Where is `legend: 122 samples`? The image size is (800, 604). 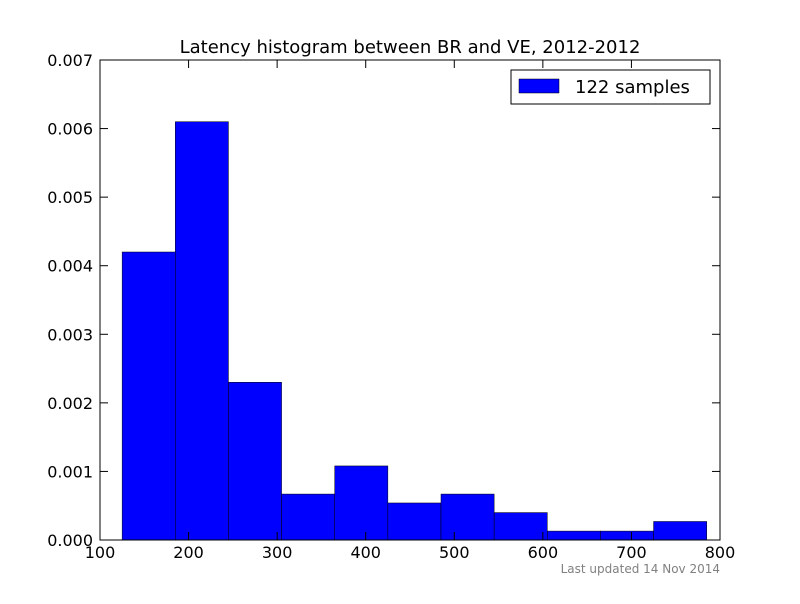 legend: 122 samples is located at coordinates (610, 87).